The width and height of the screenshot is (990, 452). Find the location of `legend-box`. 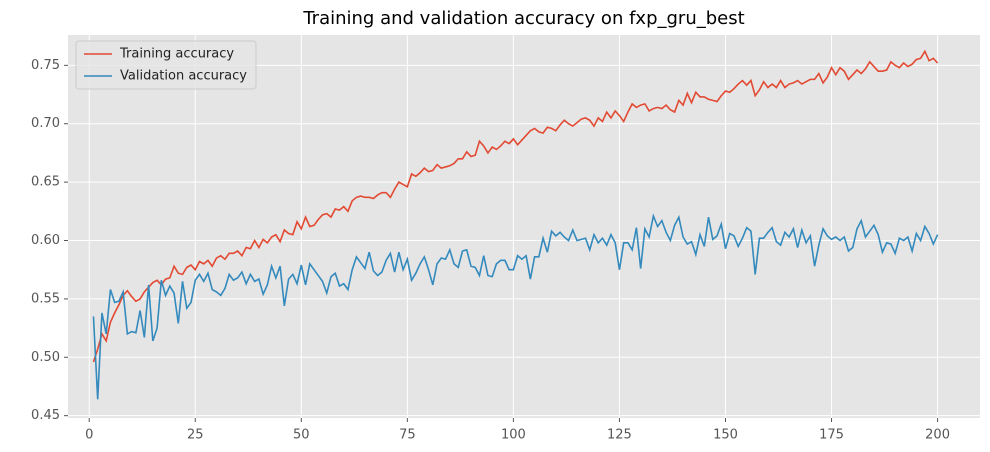

legend-box is located at coordinates (166, 65).